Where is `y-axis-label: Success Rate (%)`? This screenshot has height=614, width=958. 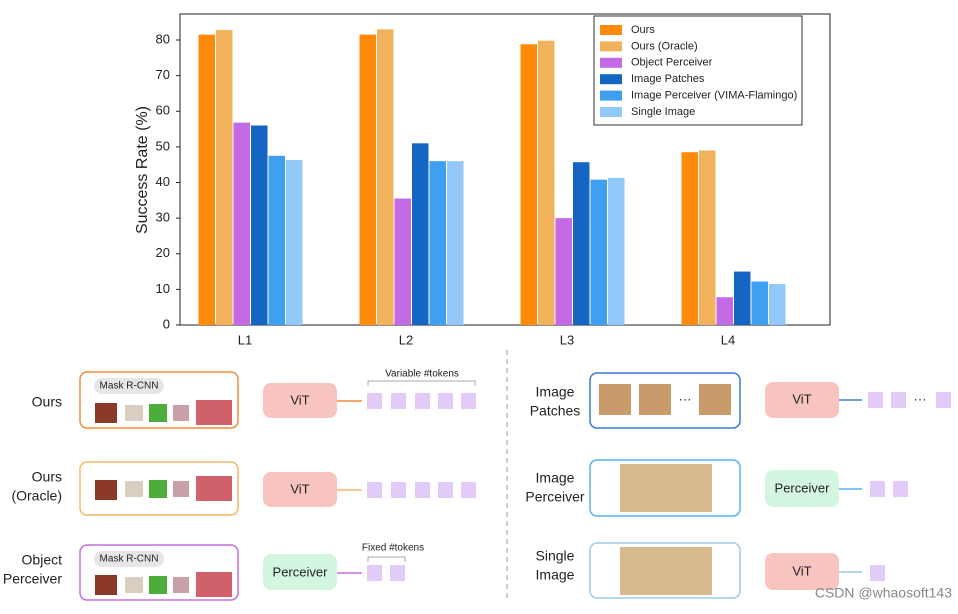
y-axis-label: Success Rate (%) is located at coordinates (142, 170).